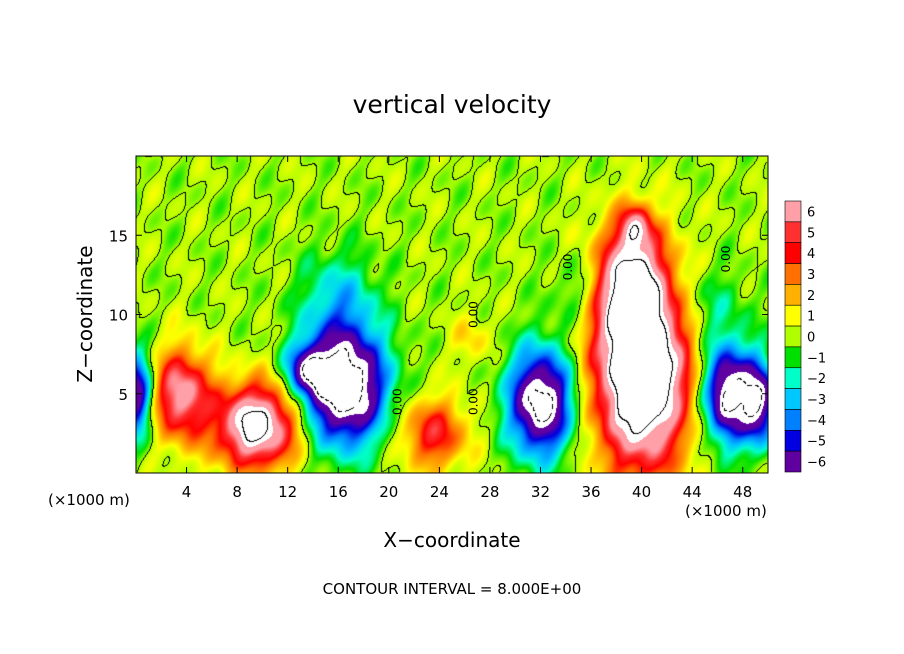 The image size is (904, 654). What do you see at coordinates (641, 492) in the screenshot?
I see `x-tick-label: 40` at bounding box center [641, 492].